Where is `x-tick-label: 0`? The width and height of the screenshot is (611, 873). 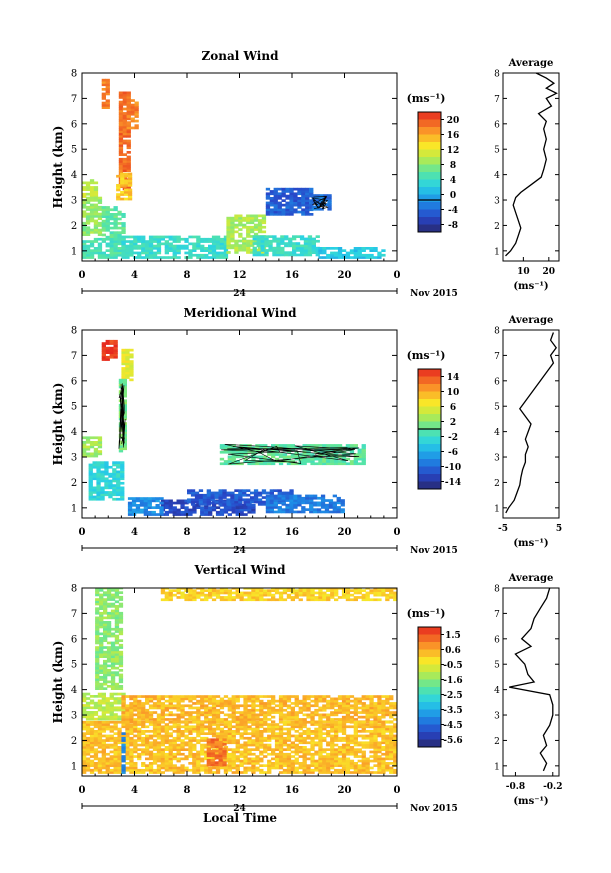 x-tick-label: 0 is located at coordinates (397, 532).